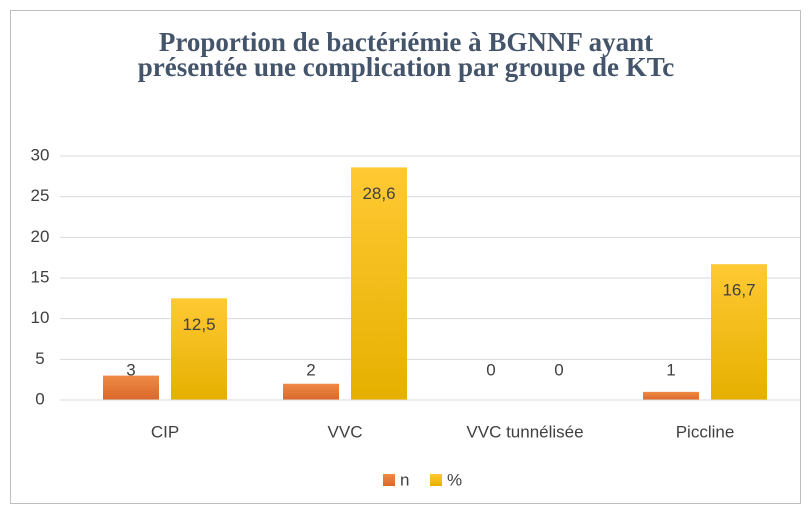  What do you see at coordinates (40, 236) in the screenshot?
I see `y-tick-label: 20` at bounding box center [40, 236].